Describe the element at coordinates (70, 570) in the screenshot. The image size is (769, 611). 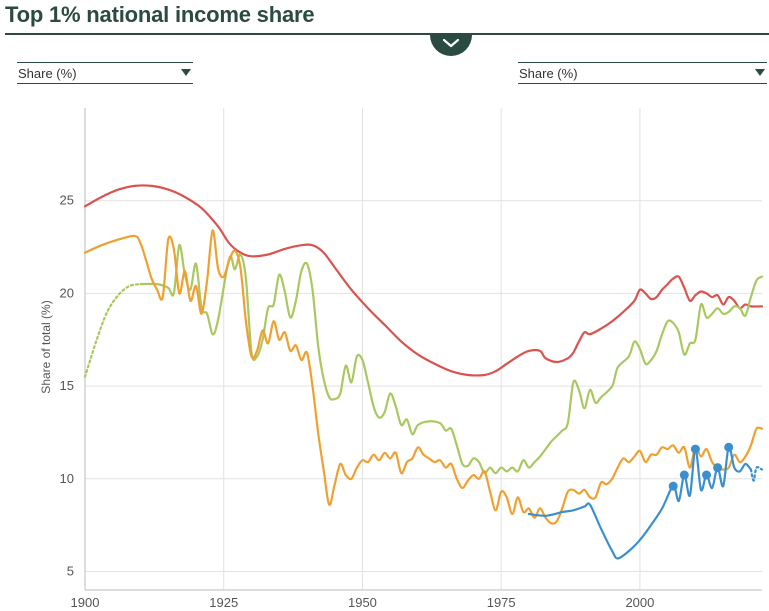
I see `y-tick-label: 5` at that location.